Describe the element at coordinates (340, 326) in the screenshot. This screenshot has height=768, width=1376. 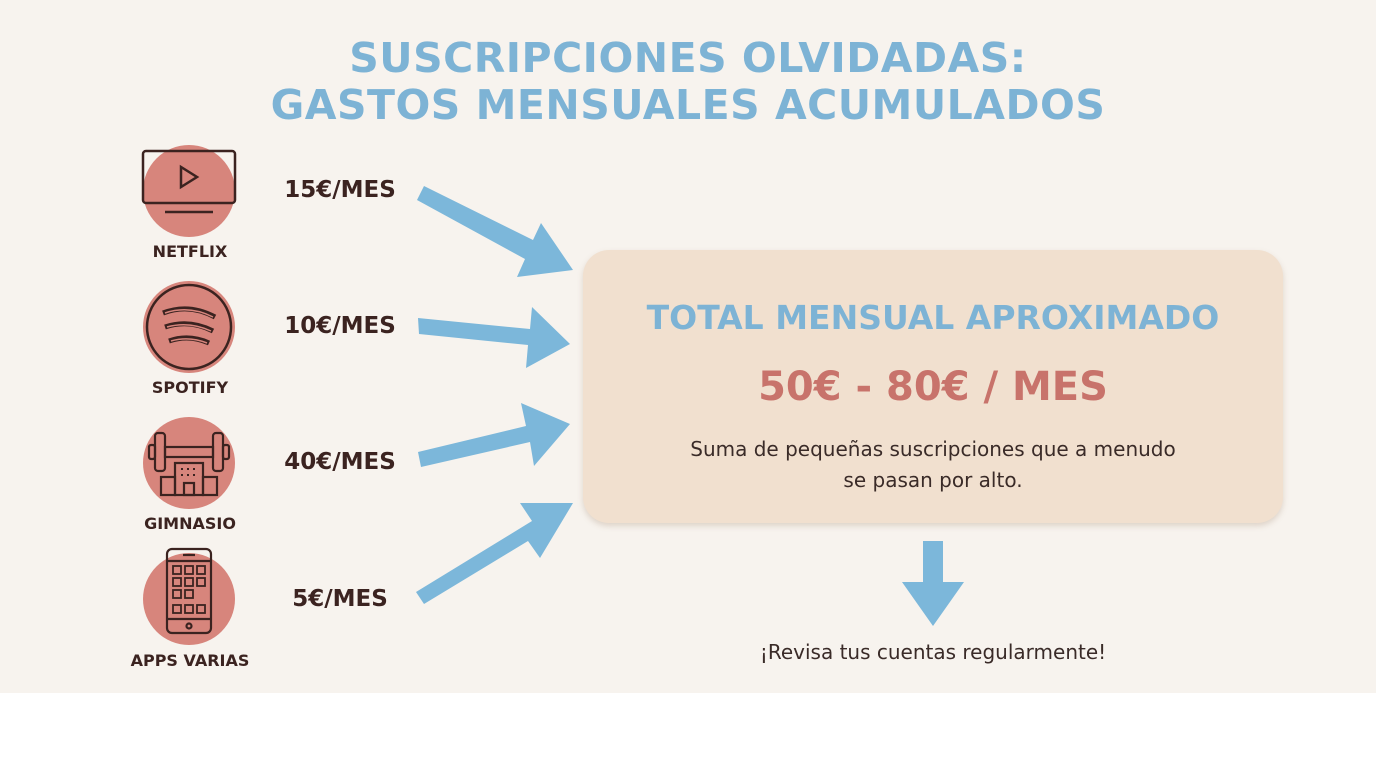
I see `item-price-spotify: 10€/MES` at that location.